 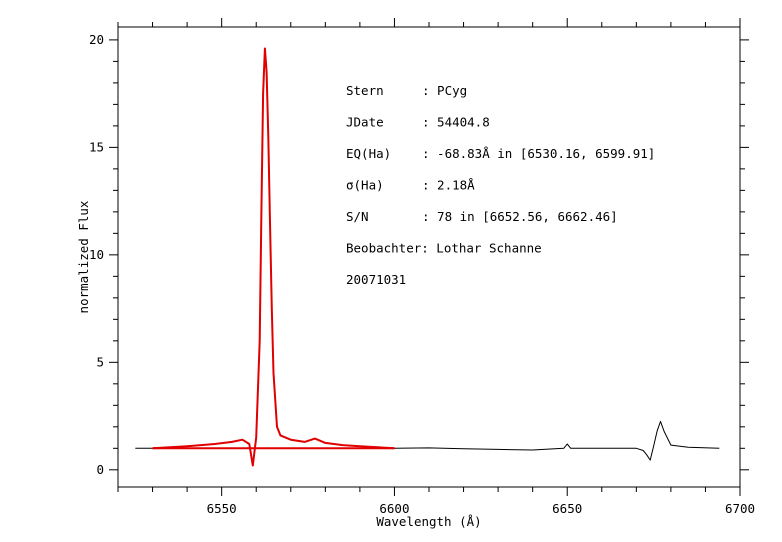 What do you see at coordinates (448, 185) in the screenshot?
I see `annotation-value: : 2.18Å` at bounding box center [448, 185].